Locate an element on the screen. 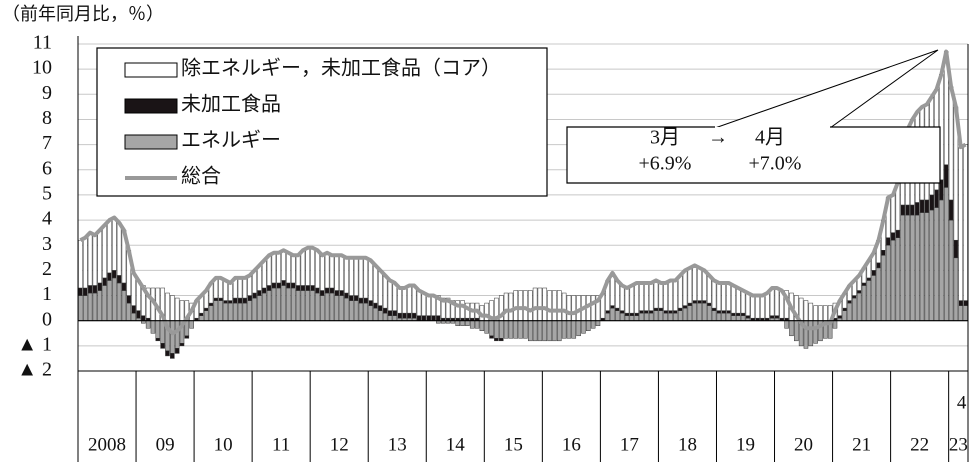 Image resolution: width=972 pixels, height=467 pixels. y-tick-label: 9 is located at coordinates (47, 93).